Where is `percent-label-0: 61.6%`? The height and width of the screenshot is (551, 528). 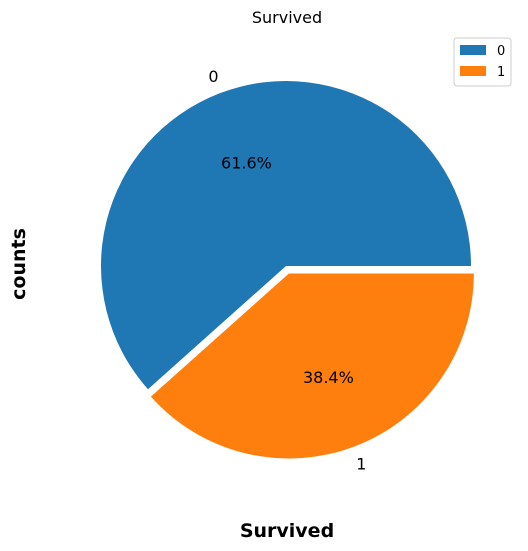
percent-label-0: 61.6% is located at coordinates (246, 162).